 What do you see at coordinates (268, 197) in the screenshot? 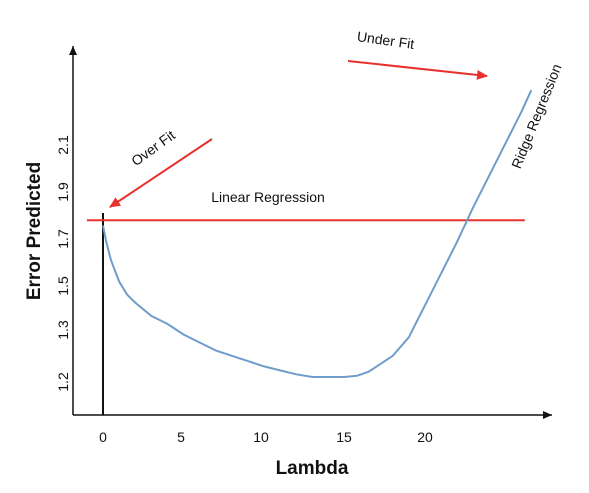
I see `linear-regression-label: Linear Regression` at bounding box center [268, 197].